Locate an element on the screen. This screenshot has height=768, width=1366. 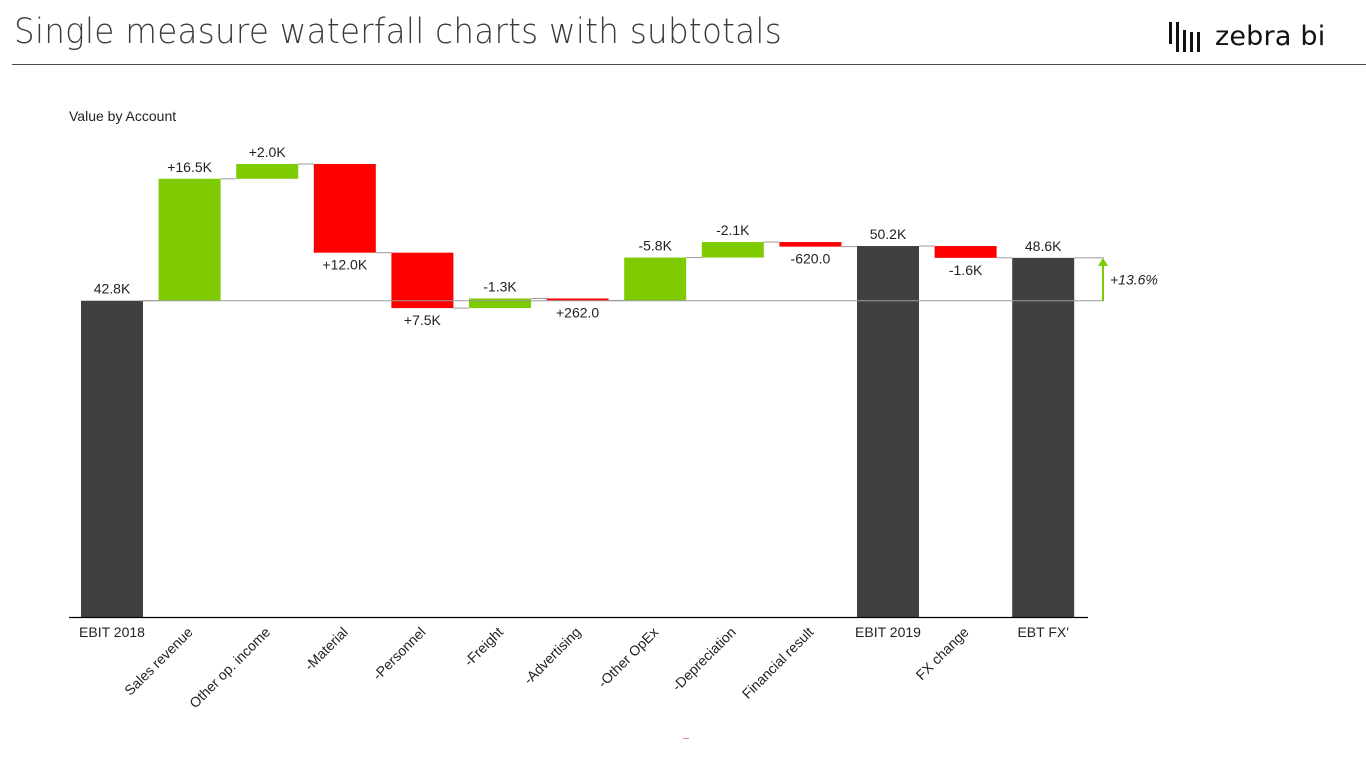
bar-ebt-fx is located at coordinates (1043, 437).